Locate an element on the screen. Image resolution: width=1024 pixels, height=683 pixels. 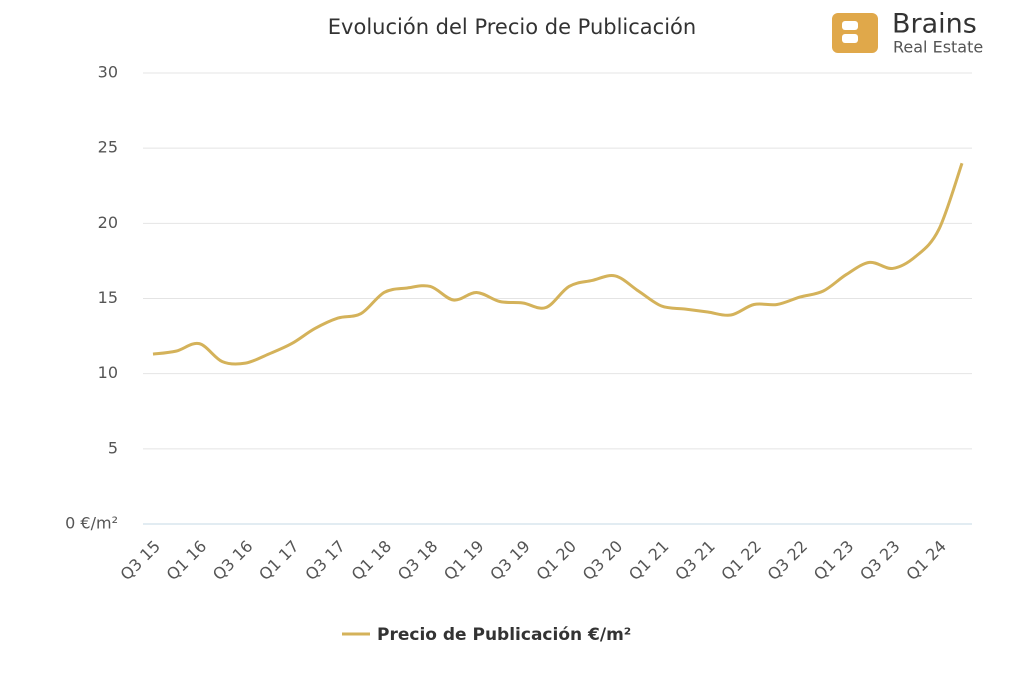
x-tick-label: Q3 21 is located at coordinates (695, 561).